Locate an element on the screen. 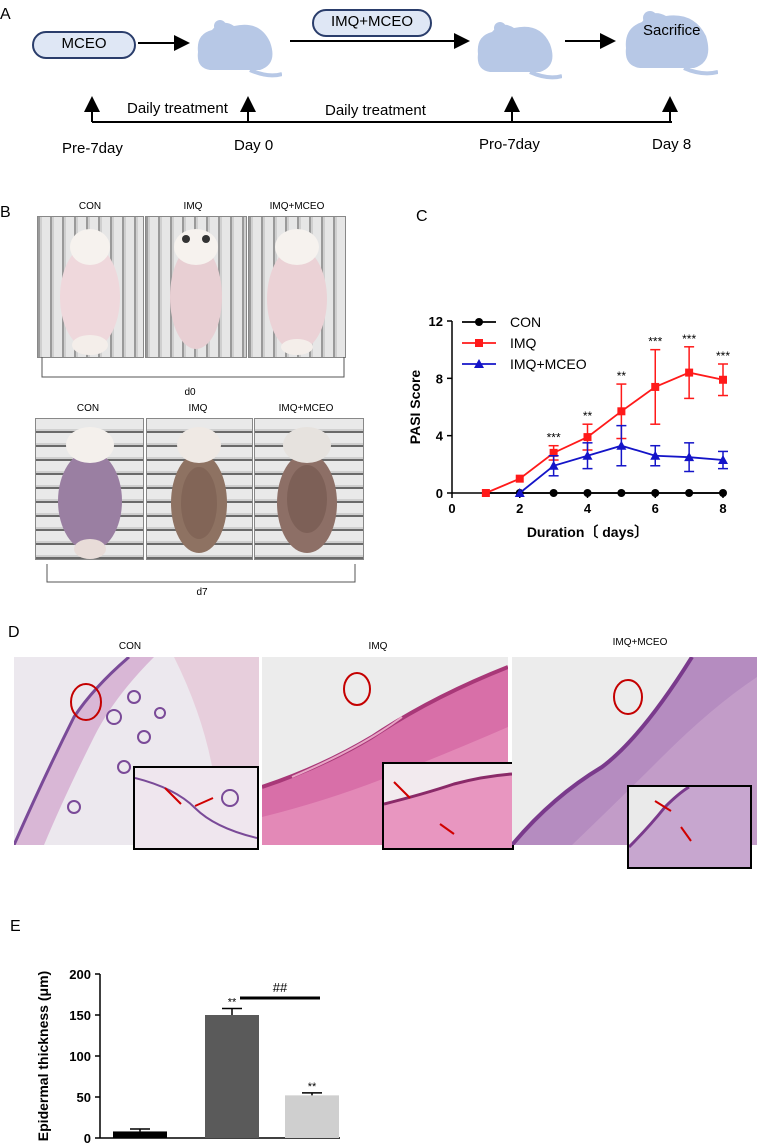 The height and width of the screenshot is (1144, 759). histology-inset-imq-mceo is located at coordinates (689, 827).